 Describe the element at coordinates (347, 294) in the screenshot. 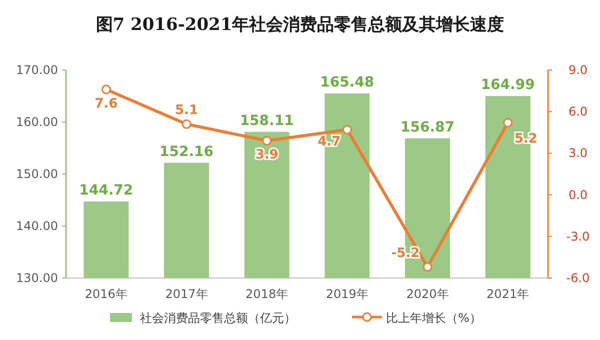

I see `x-tick-label: 2019年` at that location.